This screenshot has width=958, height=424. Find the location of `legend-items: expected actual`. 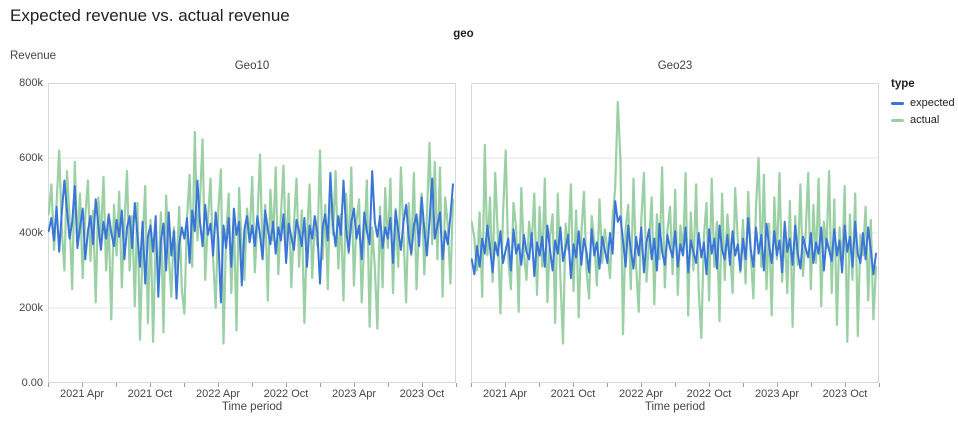

legend-items: expected actual is located at coordinates (923, 111).